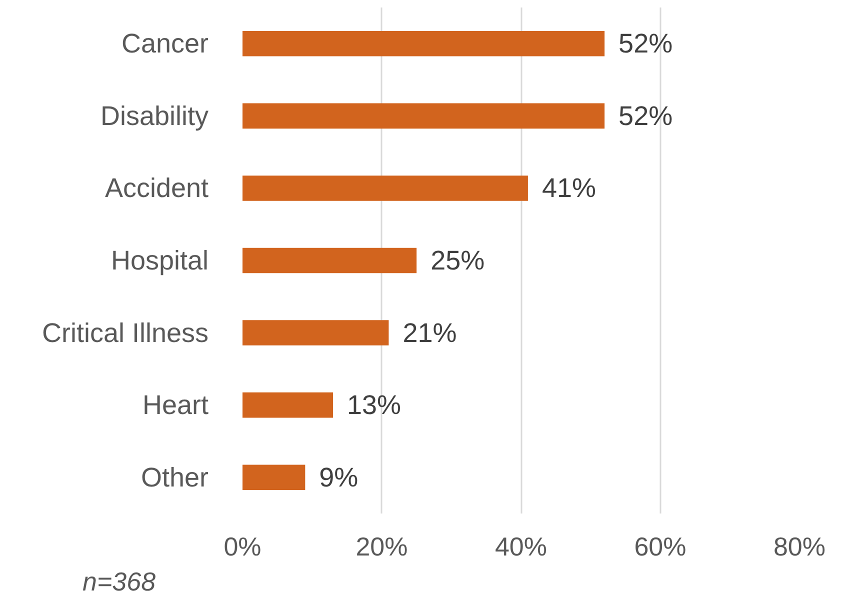 Image resolution: width=845 pixels, height=596 pixels. What do you see at coordinates (338, 477) in the screenshot?
I see `data-label: 9%` at bounding box center [338, 477].